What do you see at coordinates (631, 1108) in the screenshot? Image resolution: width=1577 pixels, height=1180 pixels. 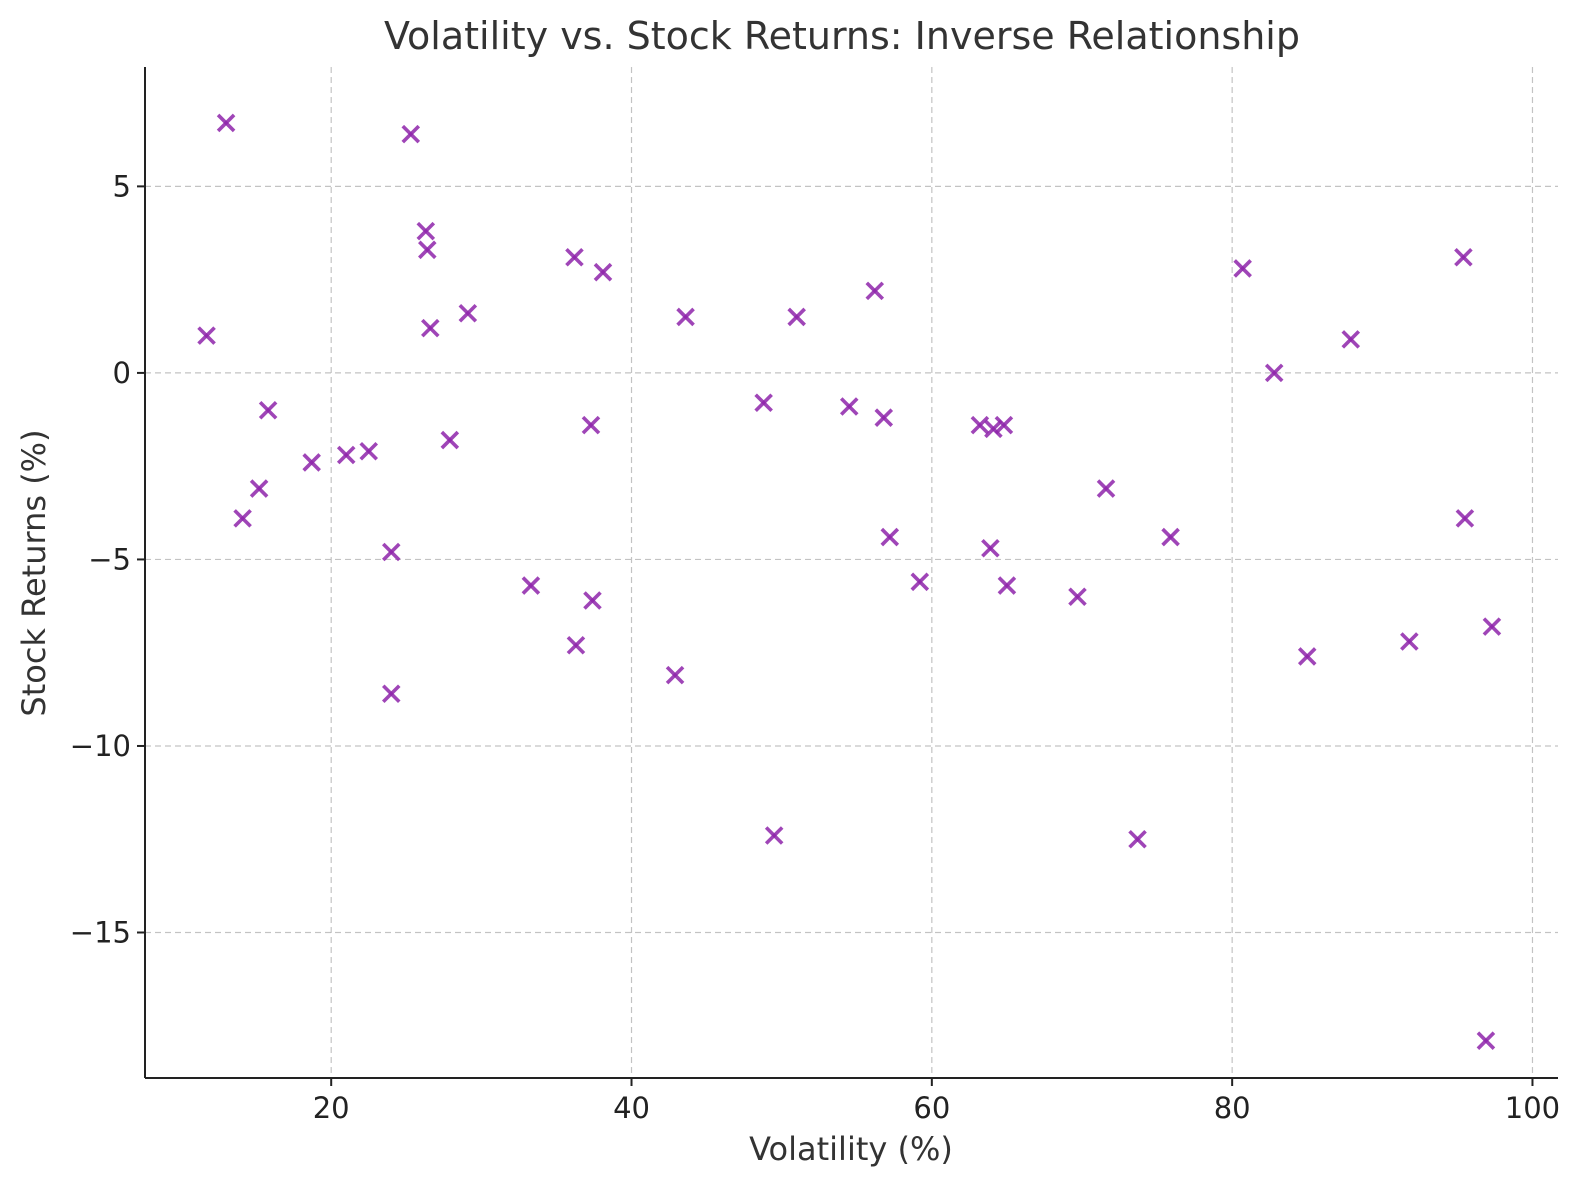 I see `x-tick-label: 40` at bounding box center [631, 1108].